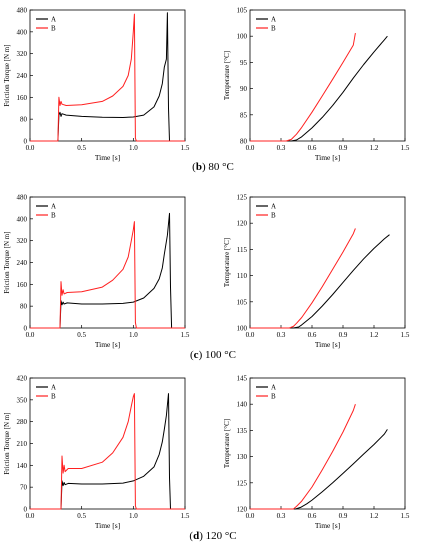  What do you see at coordinates (242, 457) in the screenshot?
I see `y-tick-label: 130` at bounding box center [242, 457].